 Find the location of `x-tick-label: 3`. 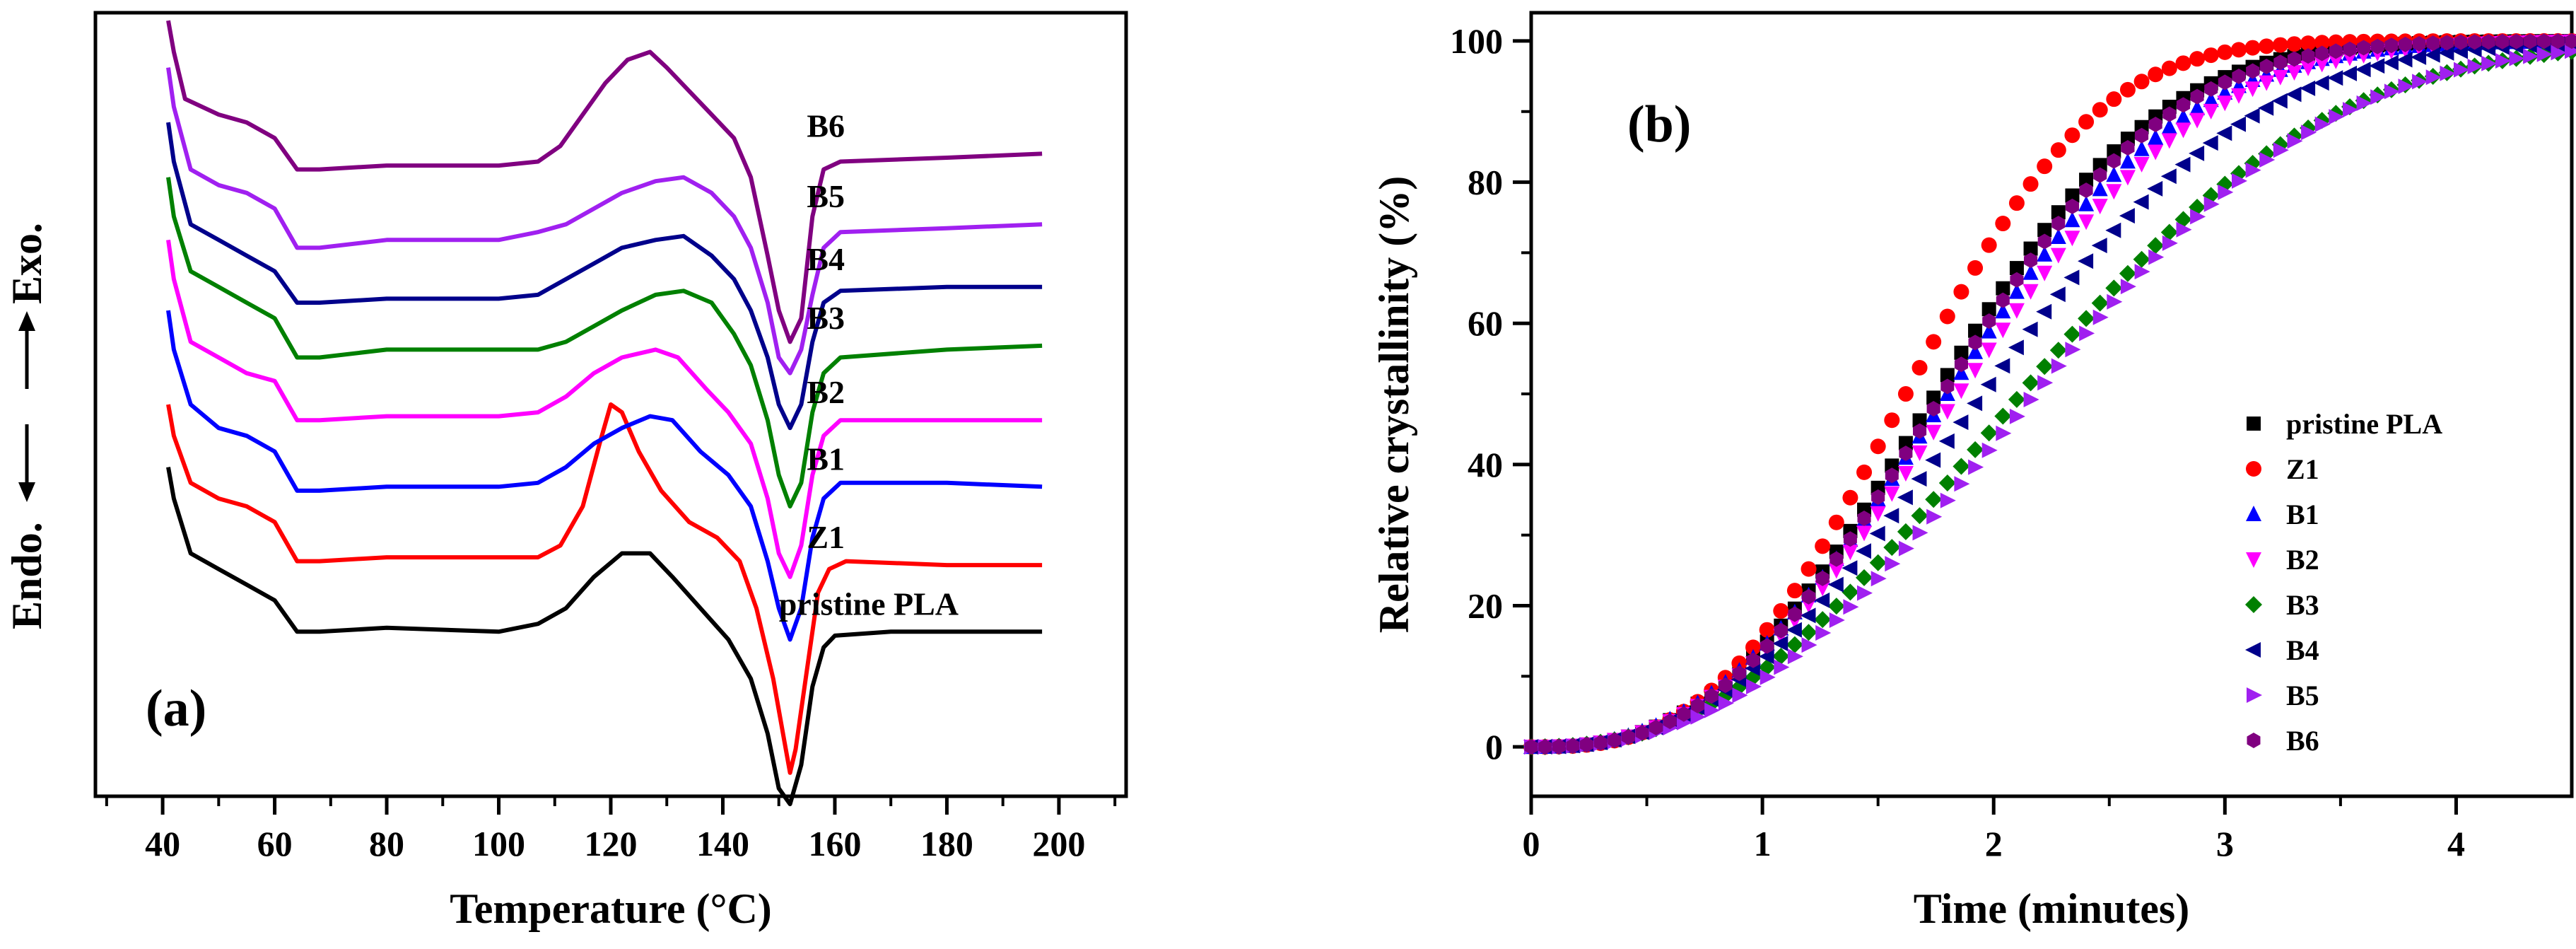

x-tick-label: 3 is located at coordinates (2225, 843).